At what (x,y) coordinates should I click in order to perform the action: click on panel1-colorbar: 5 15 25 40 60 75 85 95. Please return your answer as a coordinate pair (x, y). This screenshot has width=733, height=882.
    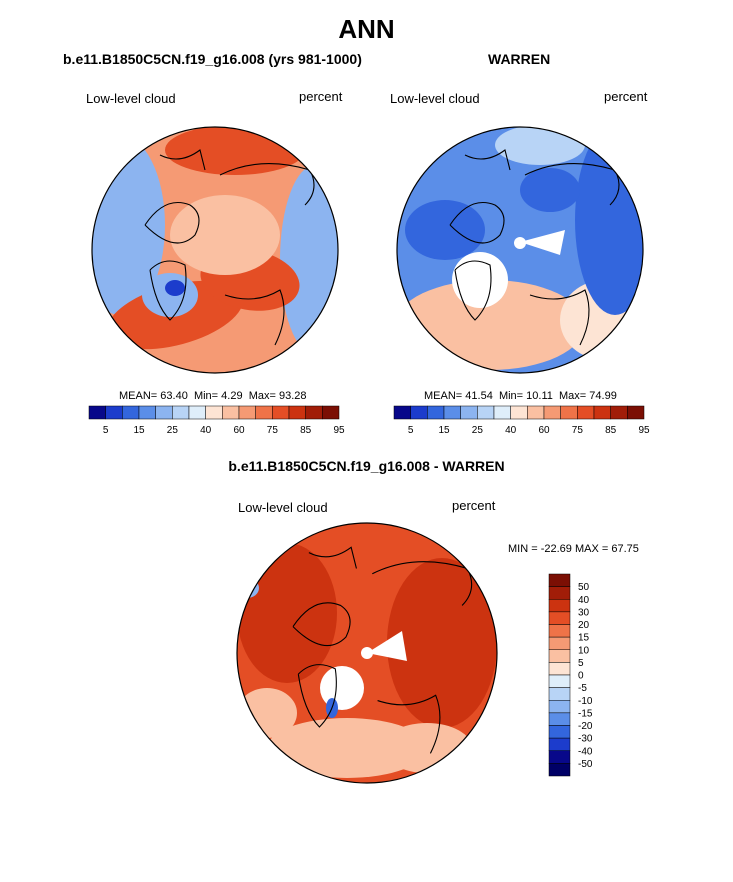
    Looking at the image, I should click on (216, 420).